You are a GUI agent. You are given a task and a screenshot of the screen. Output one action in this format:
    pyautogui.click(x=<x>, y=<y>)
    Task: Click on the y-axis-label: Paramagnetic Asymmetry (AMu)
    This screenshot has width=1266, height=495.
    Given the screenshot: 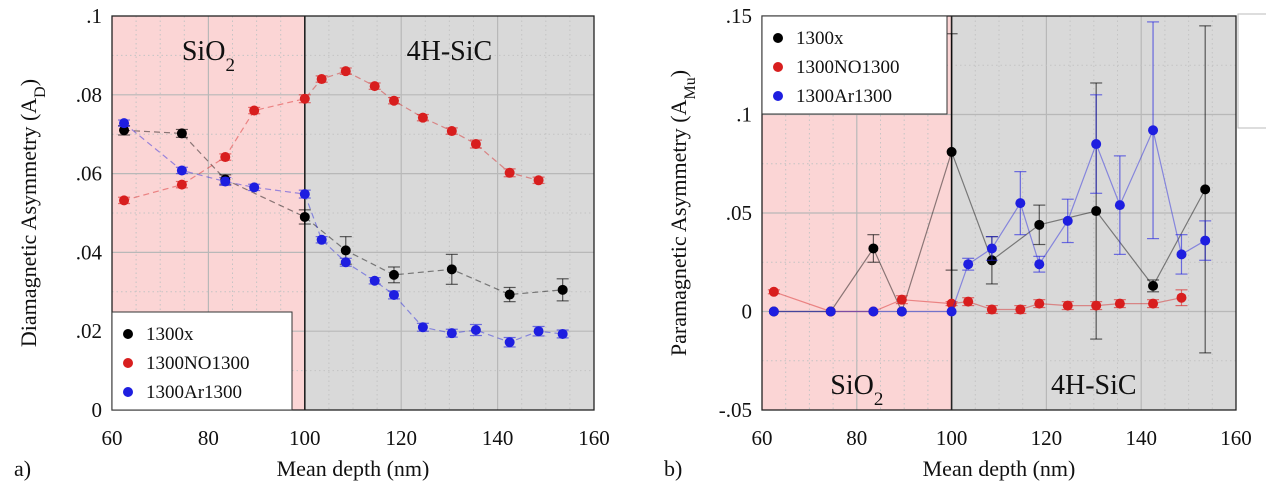 What is the action you would take?
    pyautogui.click(x=682, y=213)
    